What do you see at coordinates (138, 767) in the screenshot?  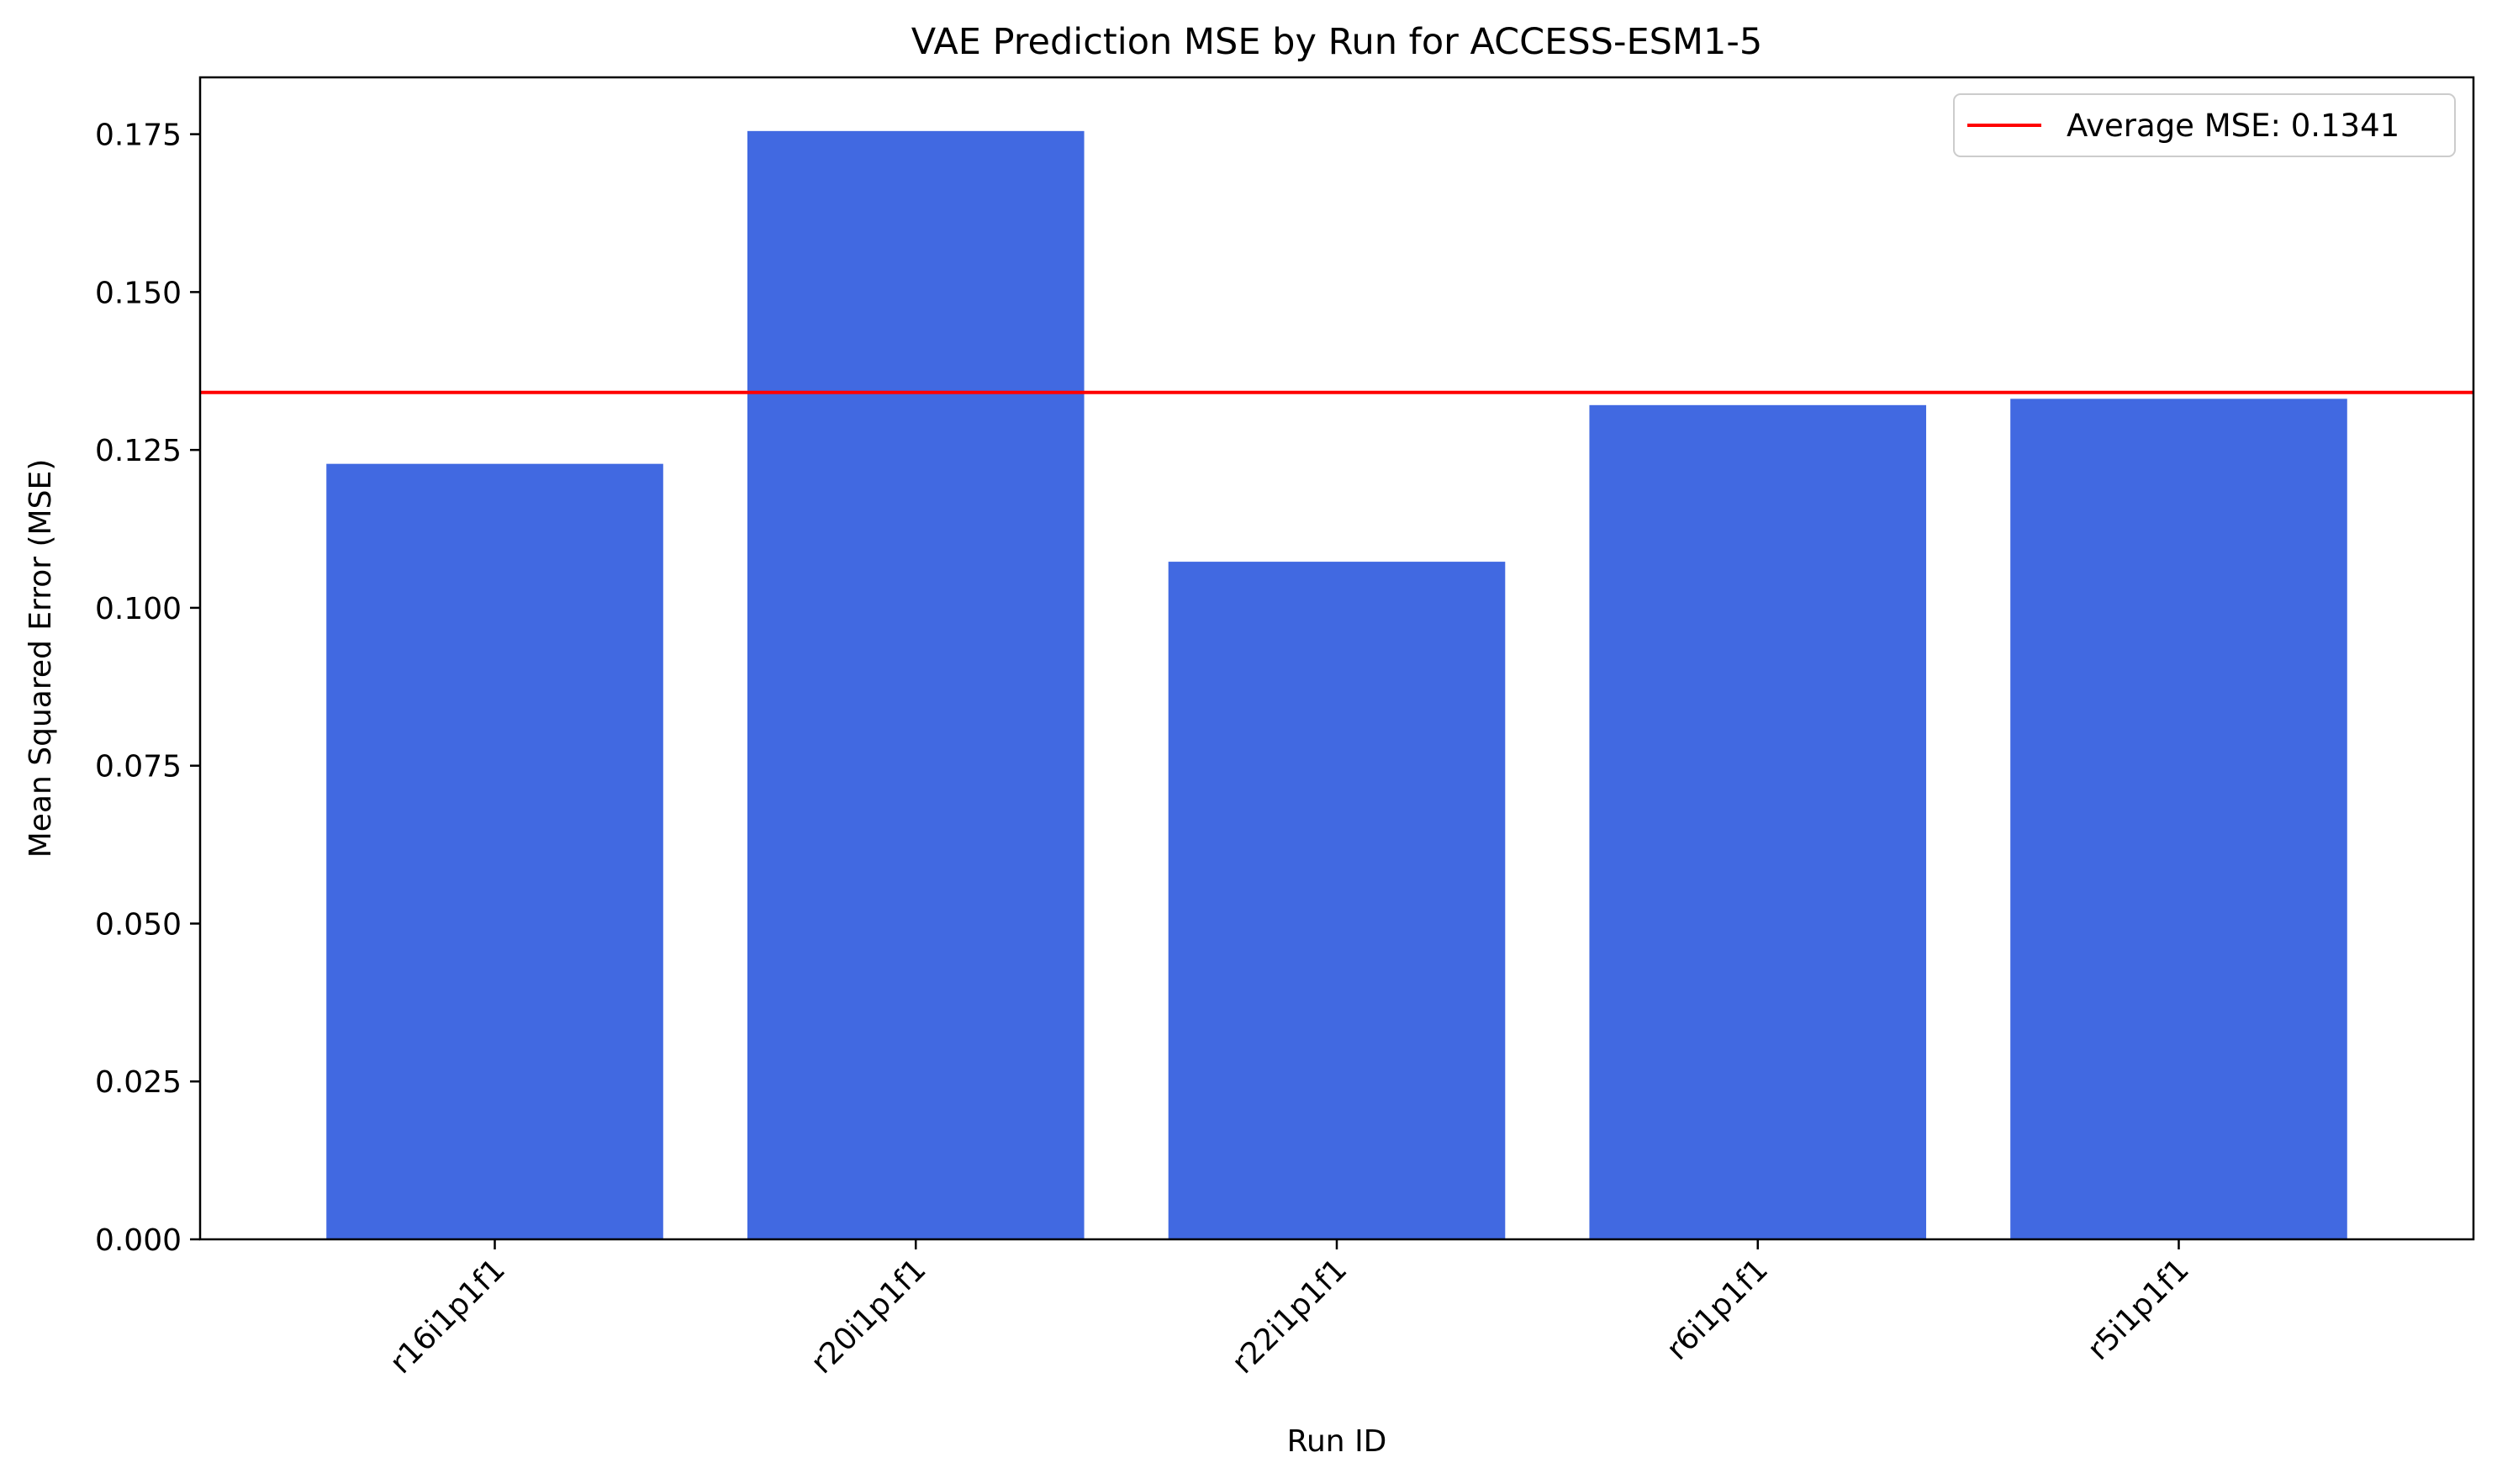 I see `y-tick-label: 0.075` at bounding box center [138, 767].